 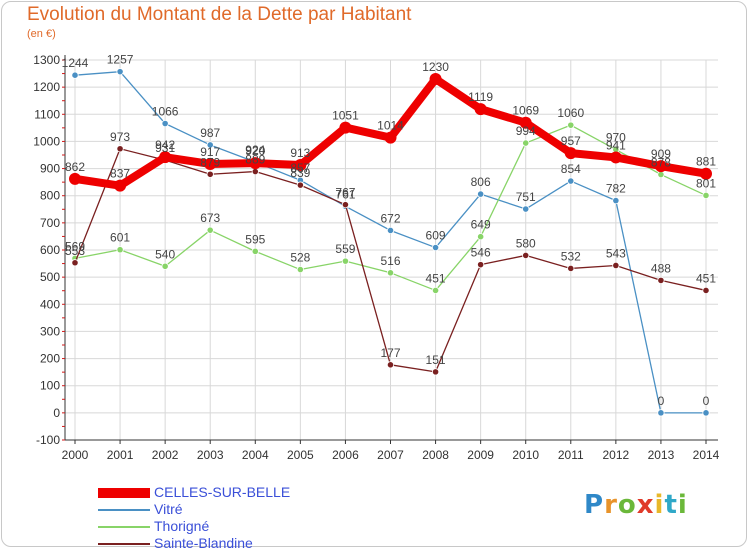 I want to click on x-tick-label: 2009, so click(x=480, y=455).